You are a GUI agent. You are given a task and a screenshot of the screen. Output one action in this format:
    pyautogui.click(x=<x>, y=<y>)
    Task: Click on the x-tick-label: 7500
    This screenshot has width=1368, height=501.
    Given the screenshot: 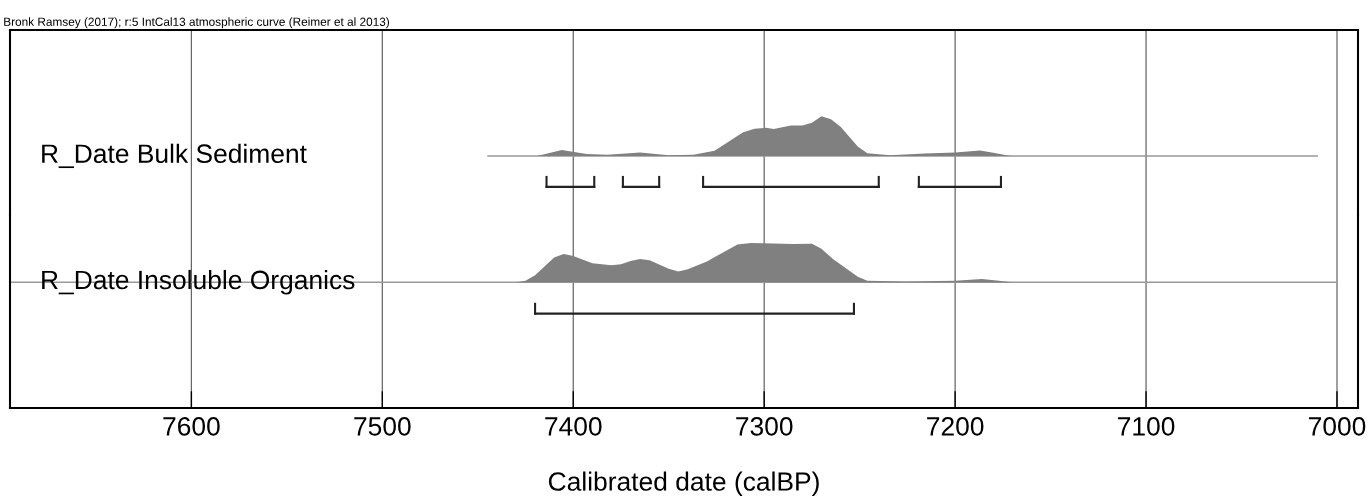 What is the action you would take?
    pyautogui.click(x=382, y=426)
    